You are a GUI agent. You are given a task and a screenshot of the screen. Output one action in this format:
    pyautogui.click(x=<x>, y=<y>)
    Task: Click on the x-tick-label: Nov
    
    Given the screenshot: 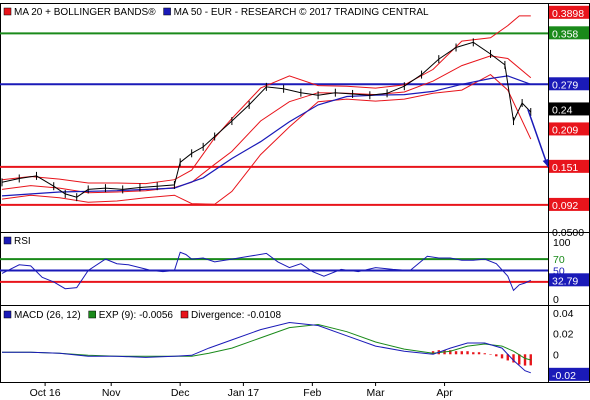 What is the action you would take?
    pyautogui.click(x=111, y=393)
    